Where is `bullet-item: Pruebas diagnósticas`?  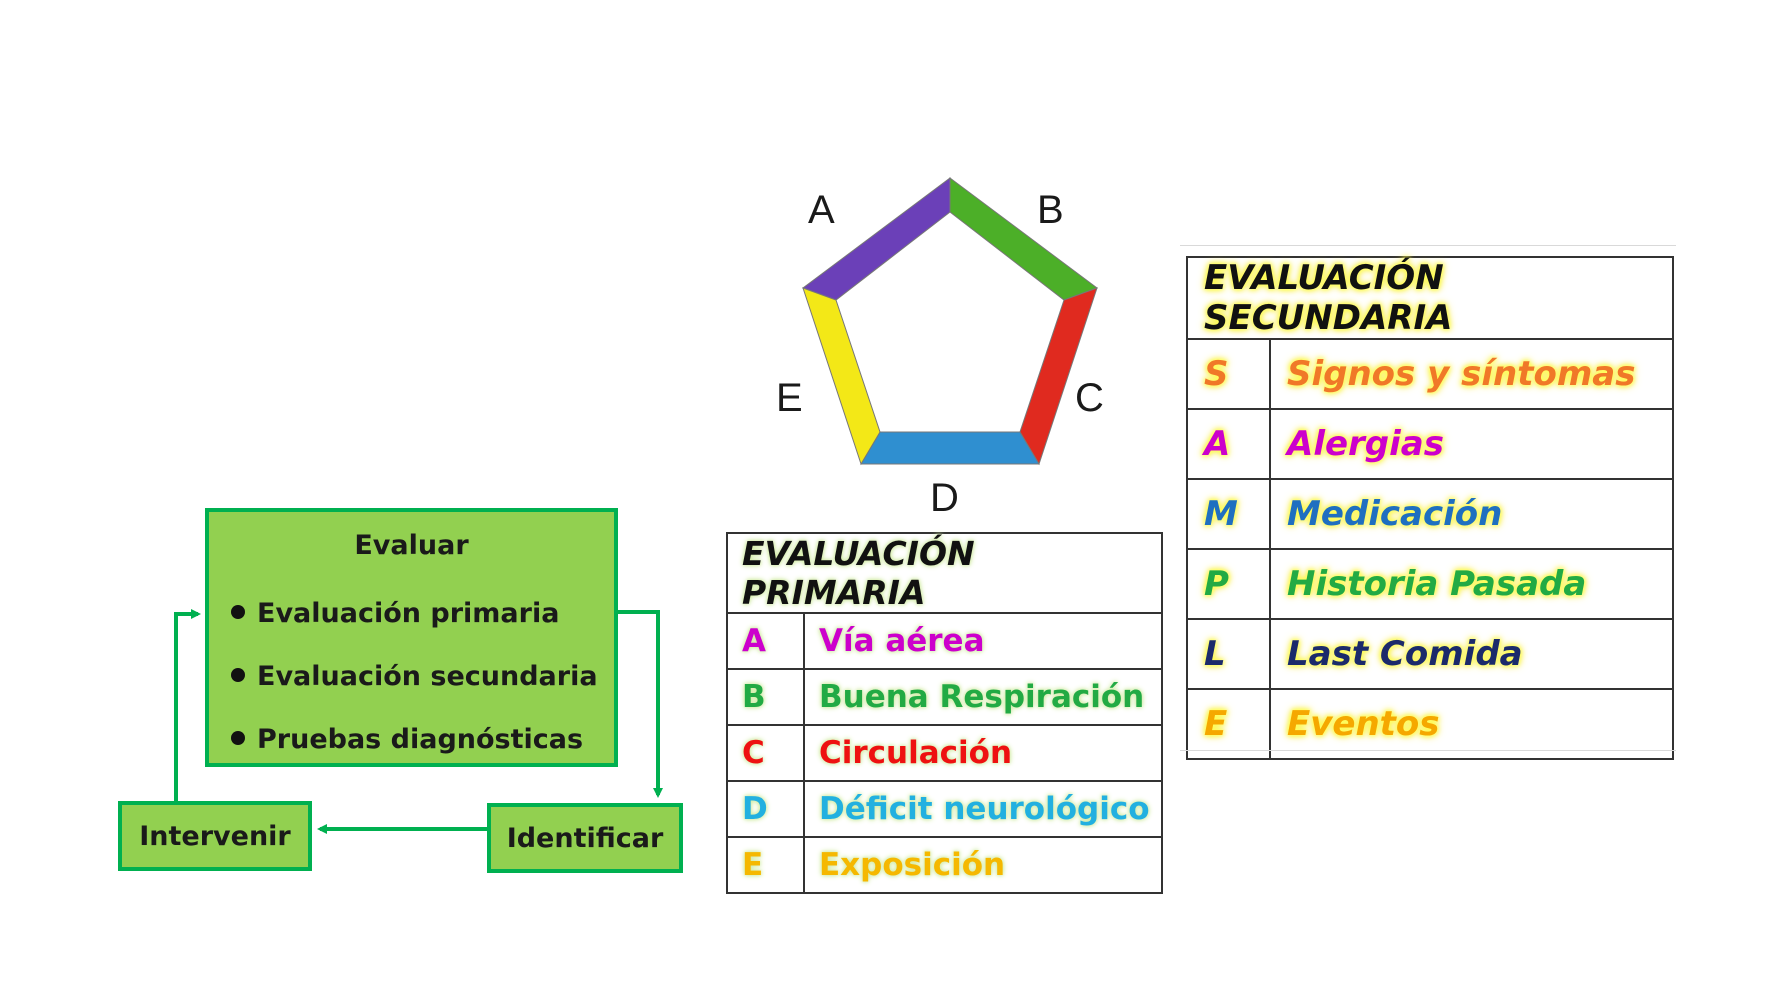
bullet-item: Pruebas diagnósticas is located at coordinates (407, 739).